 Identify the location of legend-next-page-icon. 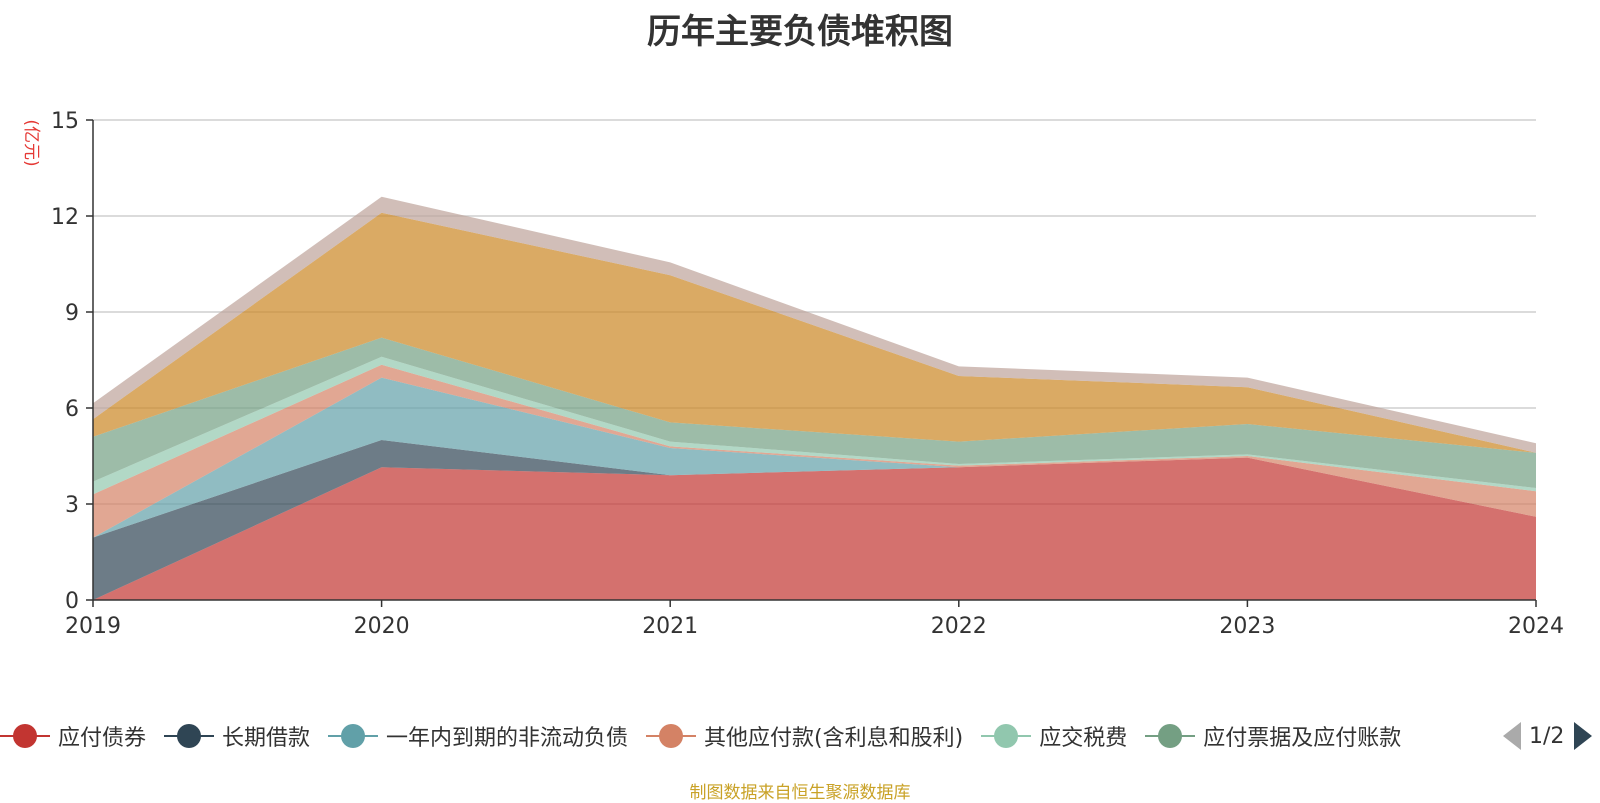
(1583, 736).